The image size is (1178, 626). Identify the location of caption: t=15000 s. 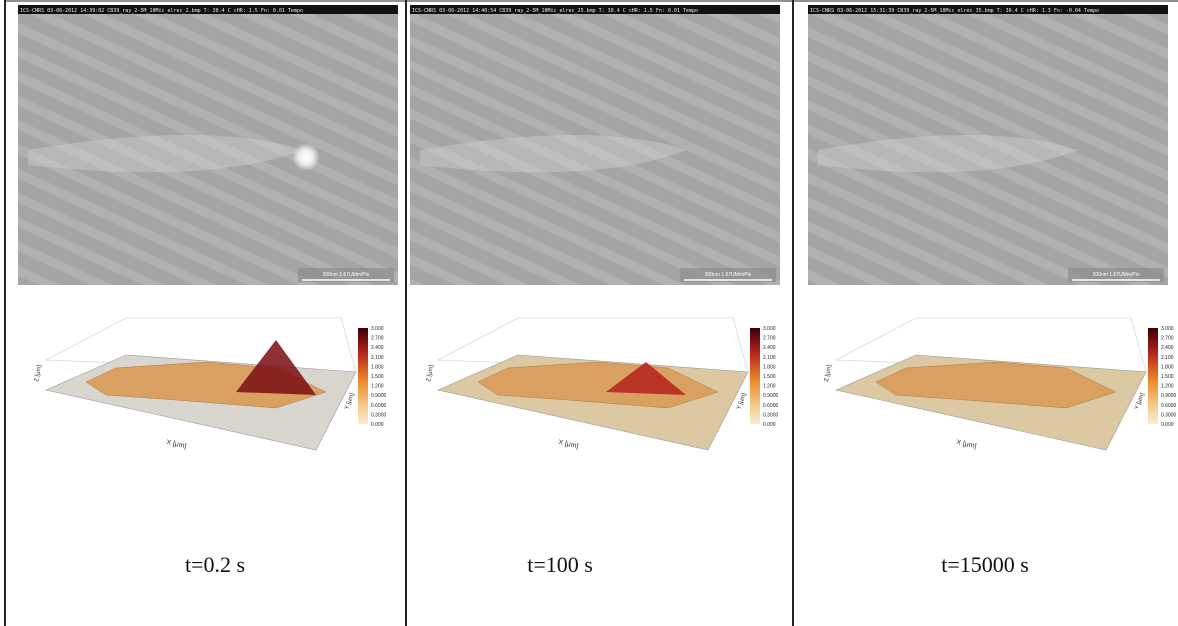
(985, 564).